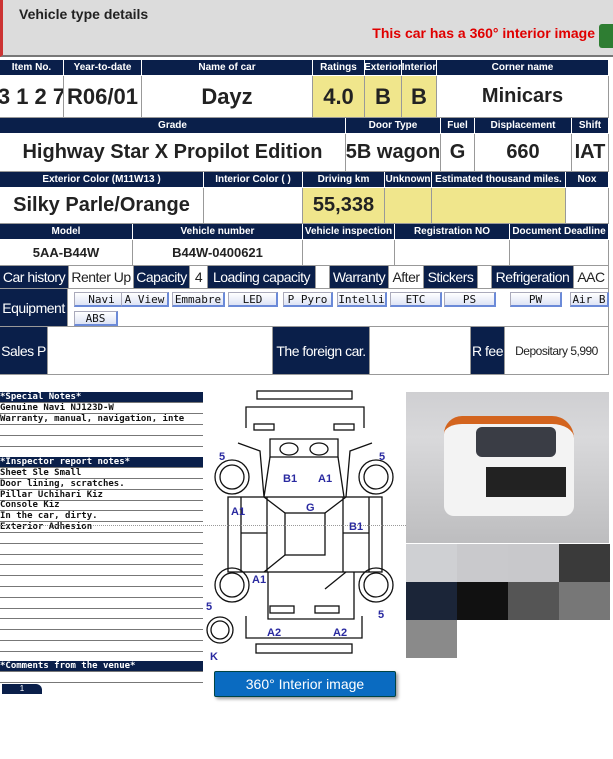  What do you see at coordinates (253, 299) in the screenshot?
I see `equipment-tag: LED` at bounding box center [253, 299].